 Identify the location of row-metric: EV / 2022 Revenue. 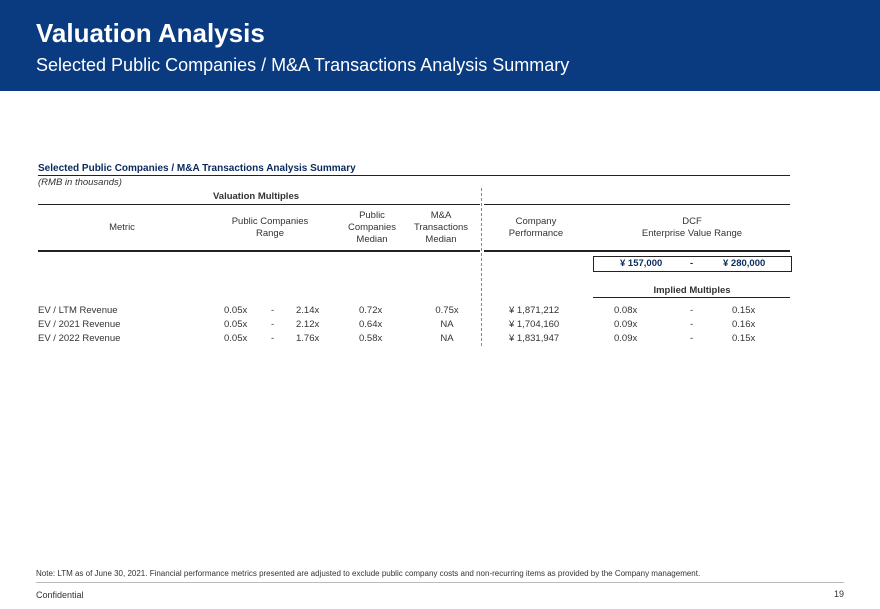
(79, 338).